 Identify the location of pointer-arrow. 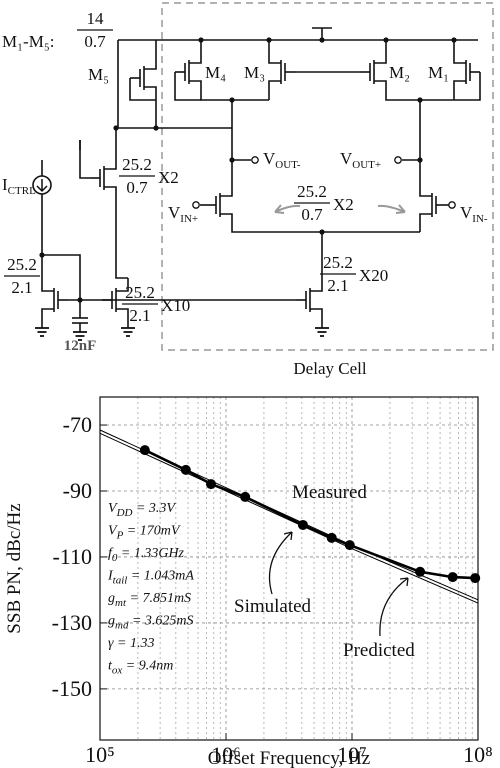
(280, 563).